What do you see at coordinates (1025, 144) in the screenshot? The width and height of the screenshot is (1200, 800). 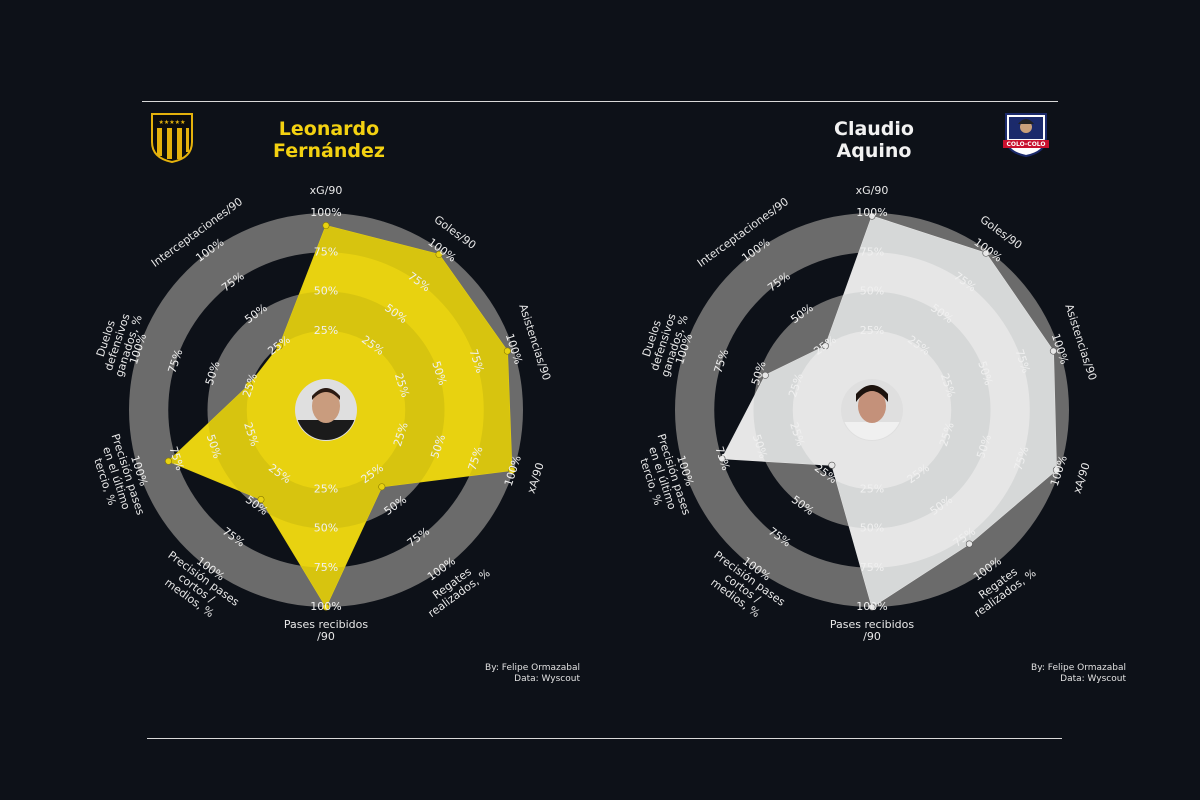 I see `svg-text: COLO-COLO` at bounding box center [1025, 144].